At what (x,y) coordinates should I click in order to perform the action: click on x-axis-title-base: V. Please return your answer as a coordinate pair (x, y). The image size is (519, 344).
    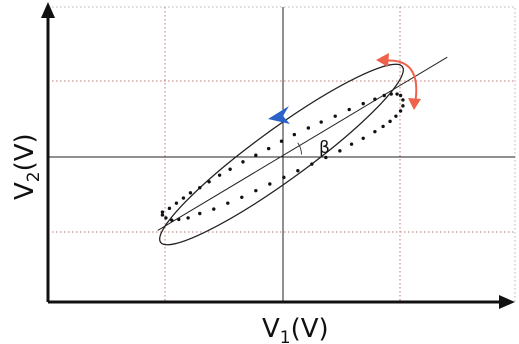
    Looking at the image, I should click on (271, 329).